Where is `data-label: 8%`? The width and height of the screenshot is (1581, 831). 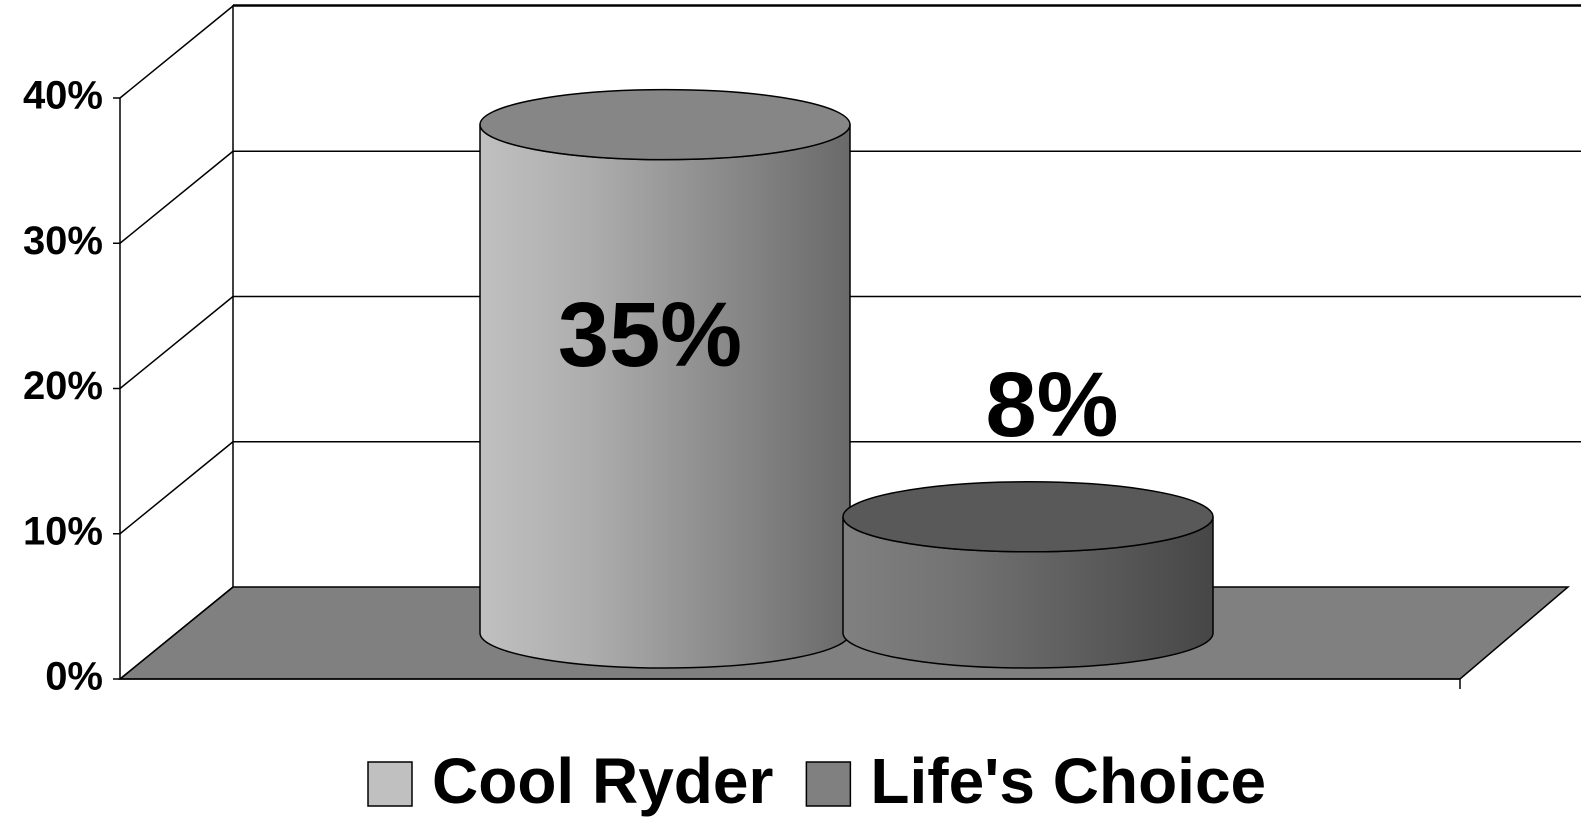 data-label: 8% is located at coordinates (1052, 405).